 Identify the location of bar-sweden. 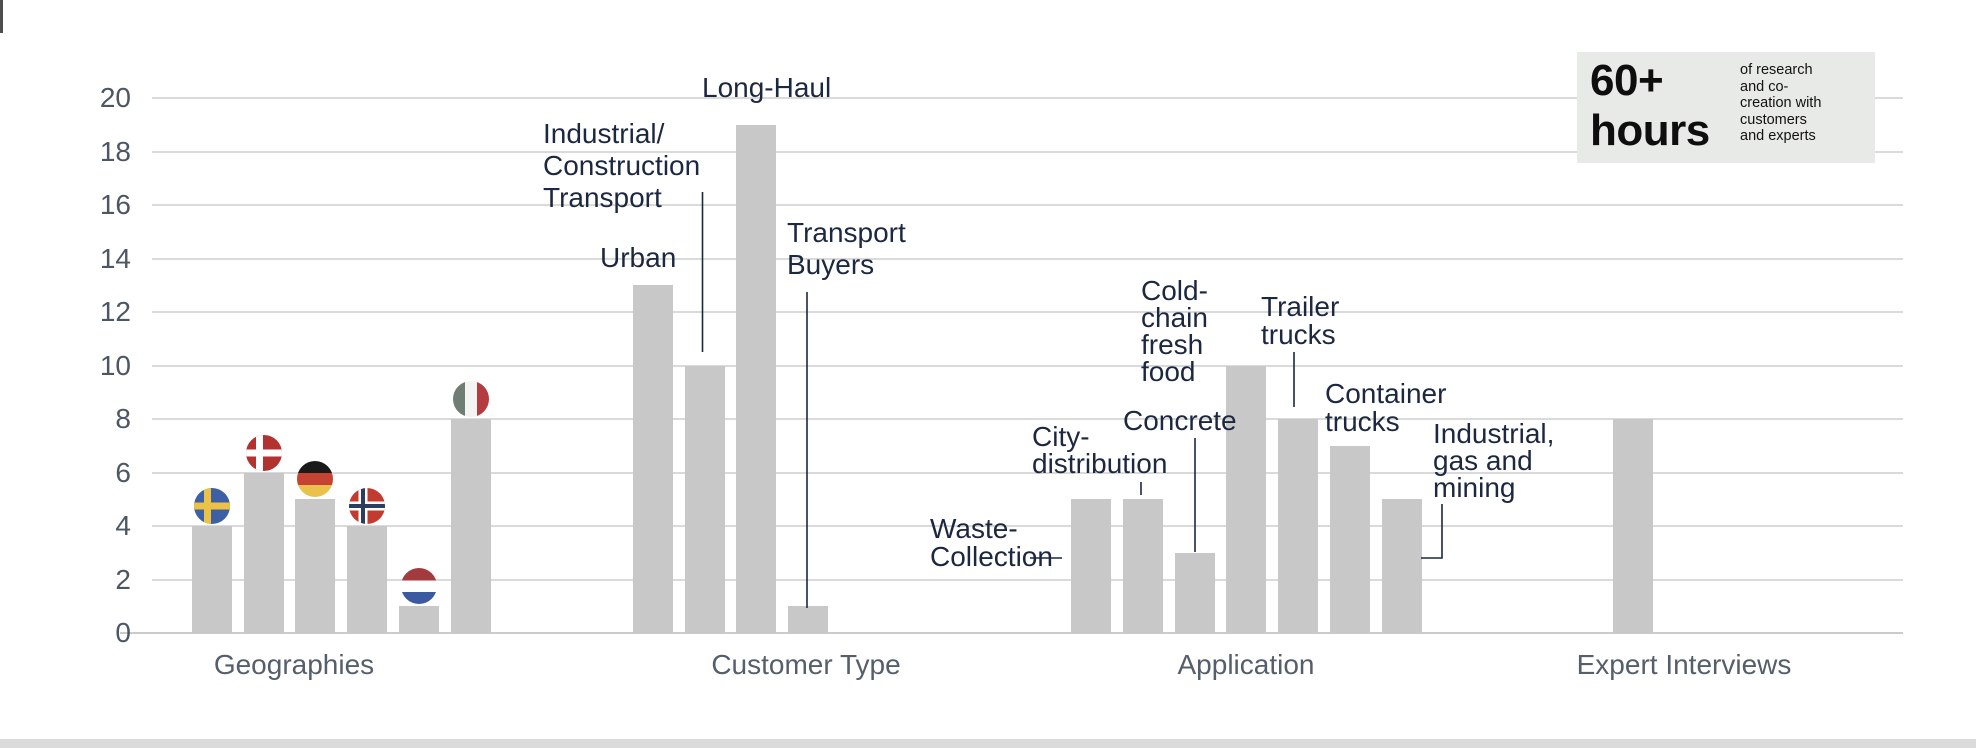
(212, 579).